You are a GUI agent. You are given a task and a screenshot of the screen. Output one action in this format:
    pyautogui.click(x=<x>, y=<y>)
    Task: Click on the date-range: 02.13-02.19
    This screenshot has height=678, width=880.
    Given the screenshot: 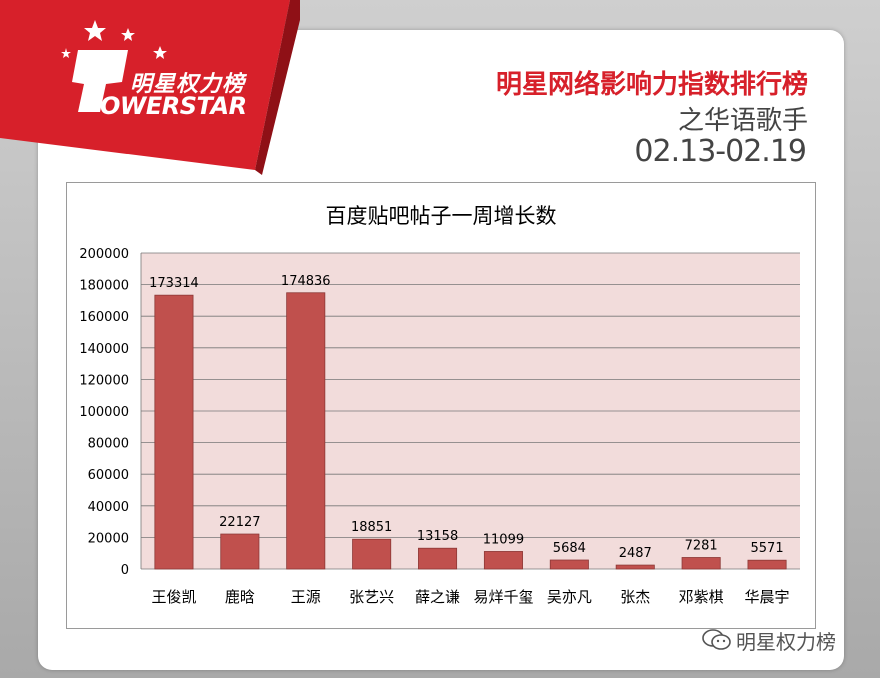 What is the action you would take?
    pyautogui.click(x=720, y=151)
    